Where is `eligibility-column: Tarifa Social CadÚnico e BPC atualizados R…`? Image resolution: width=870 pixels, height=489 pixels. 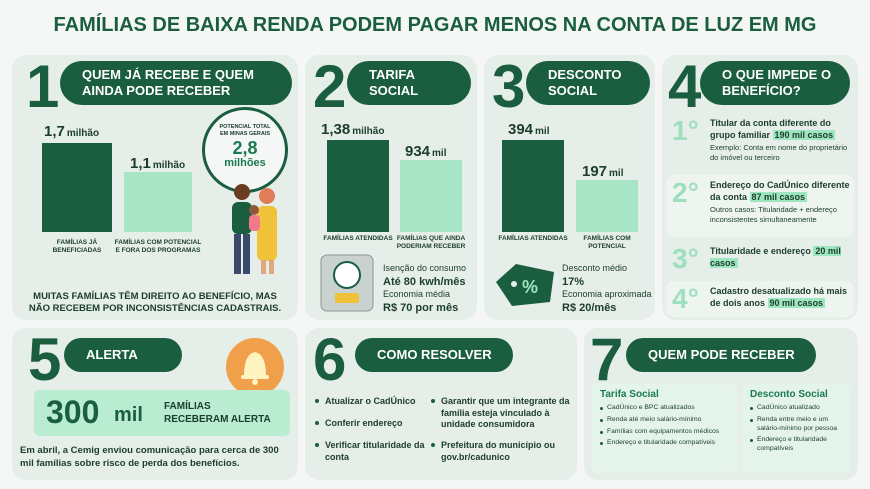
eligibility-column: Tarifa Social CadÚnico e BPC atualizados R… is located at coordinates (664, 428).